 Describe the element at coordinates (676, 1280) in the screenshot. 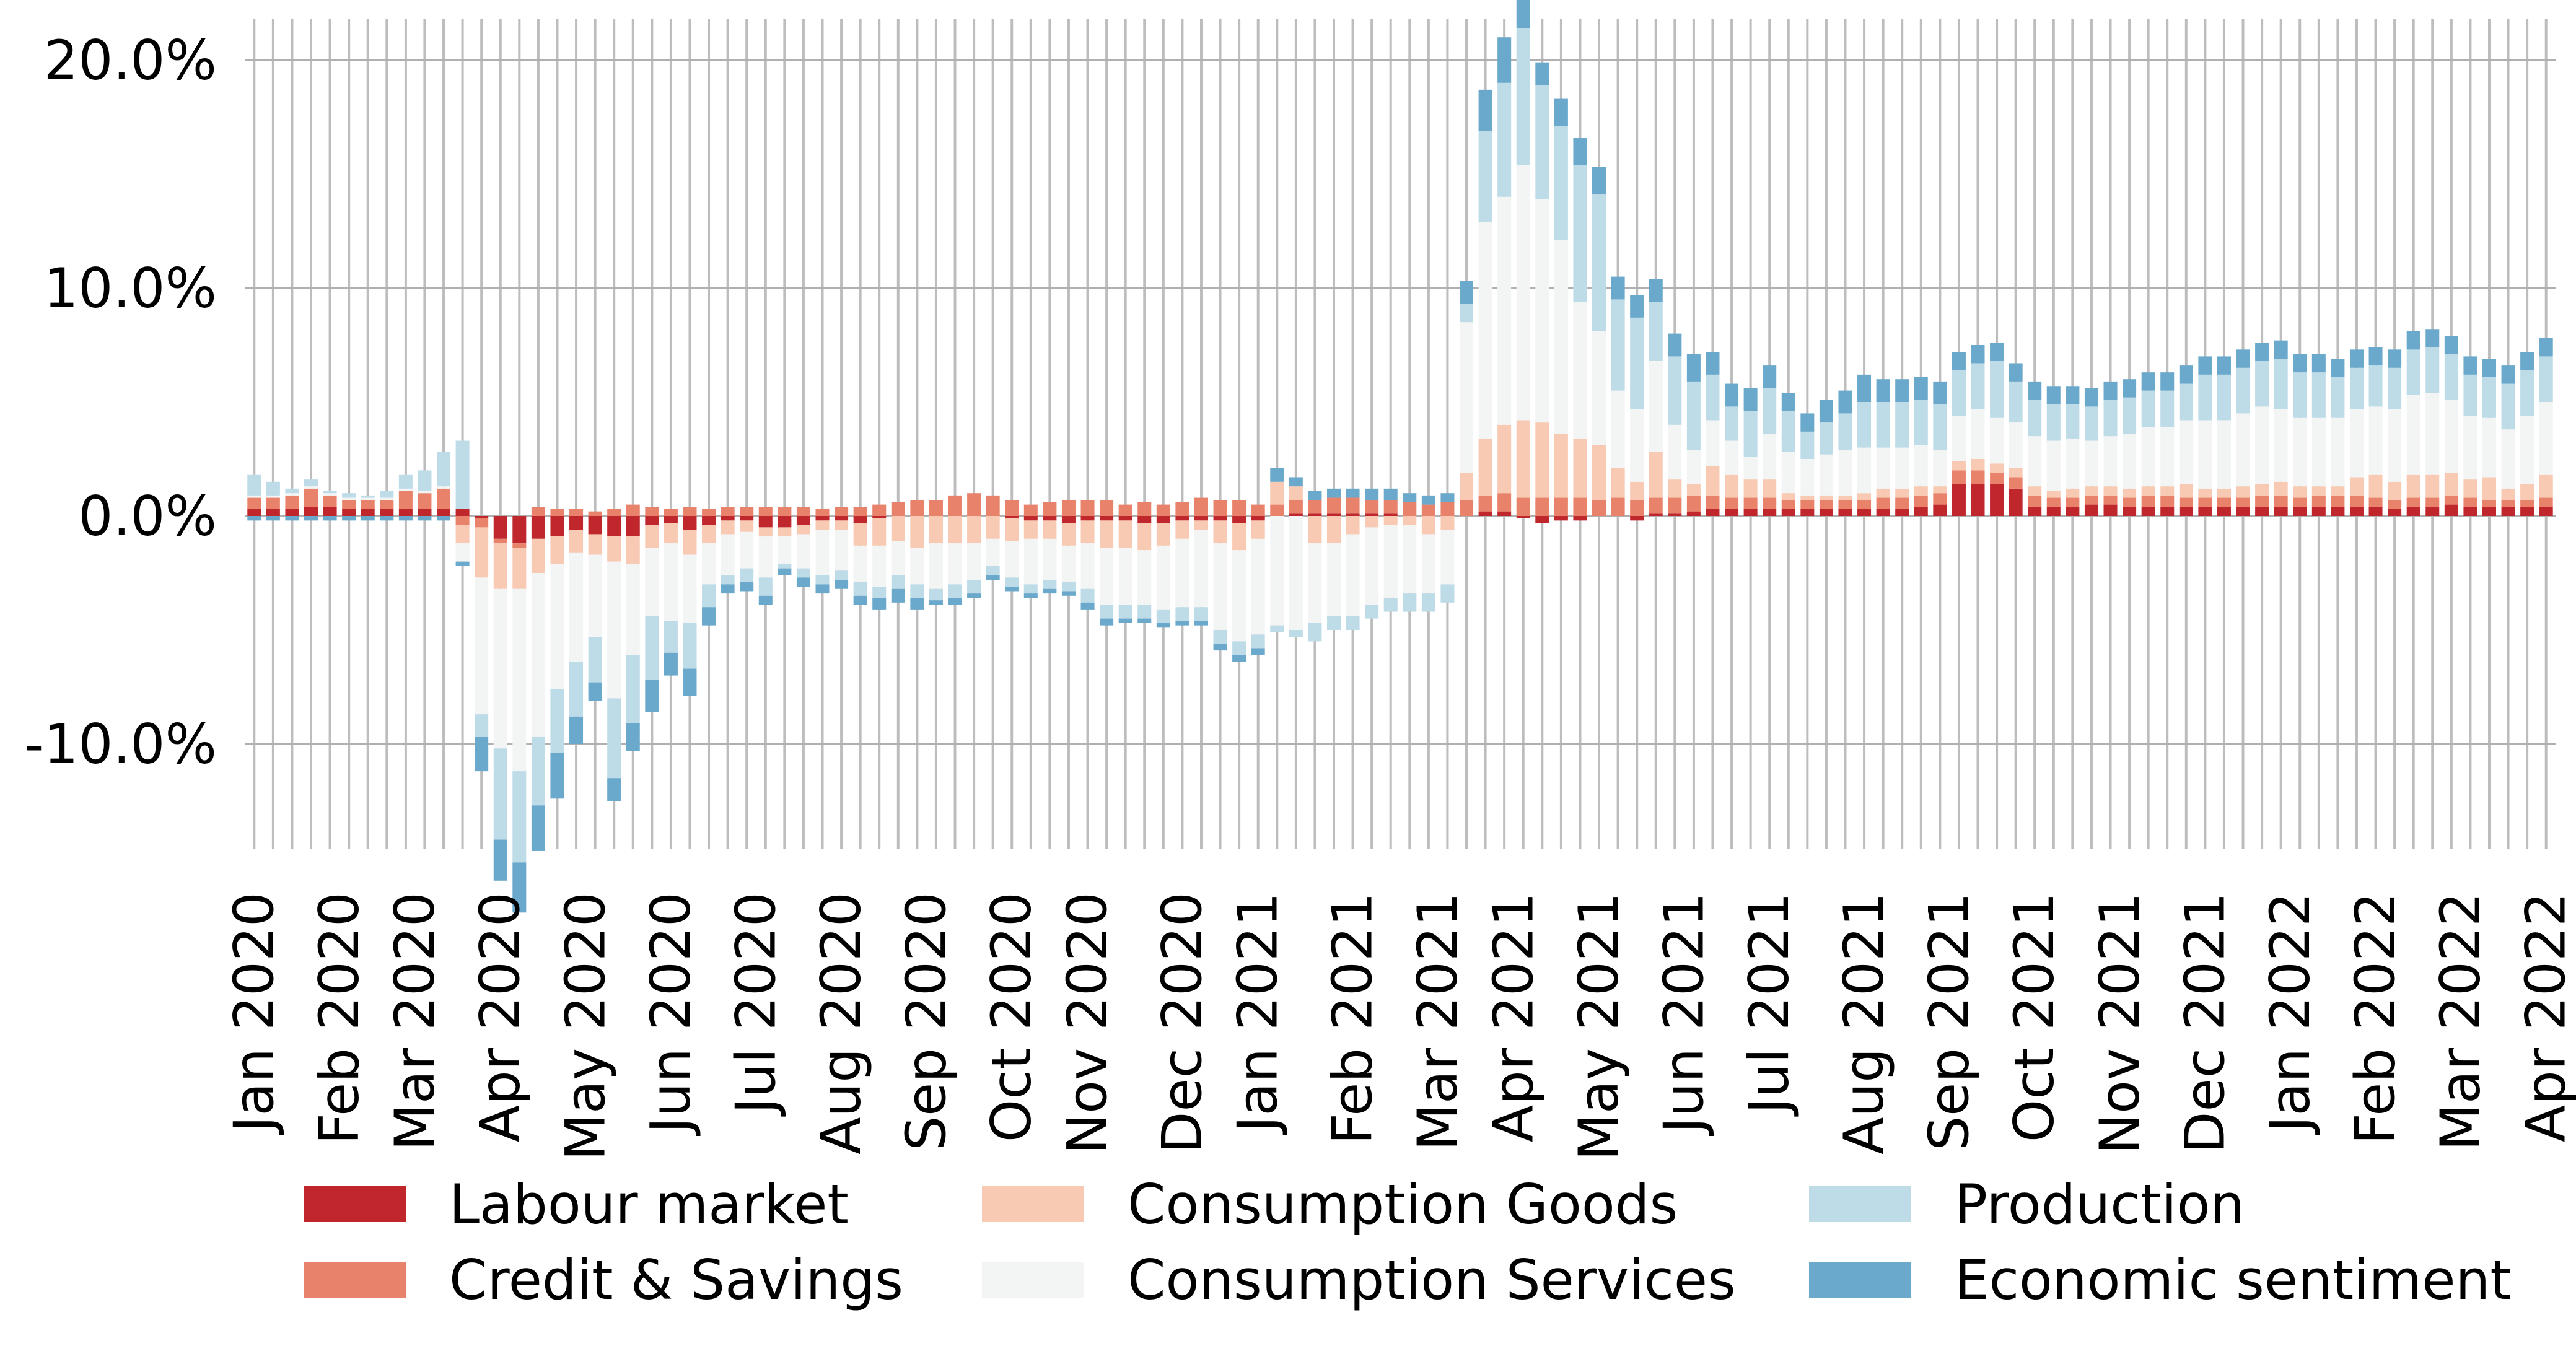

I see `legend-label: Credit & Savings` at that location.